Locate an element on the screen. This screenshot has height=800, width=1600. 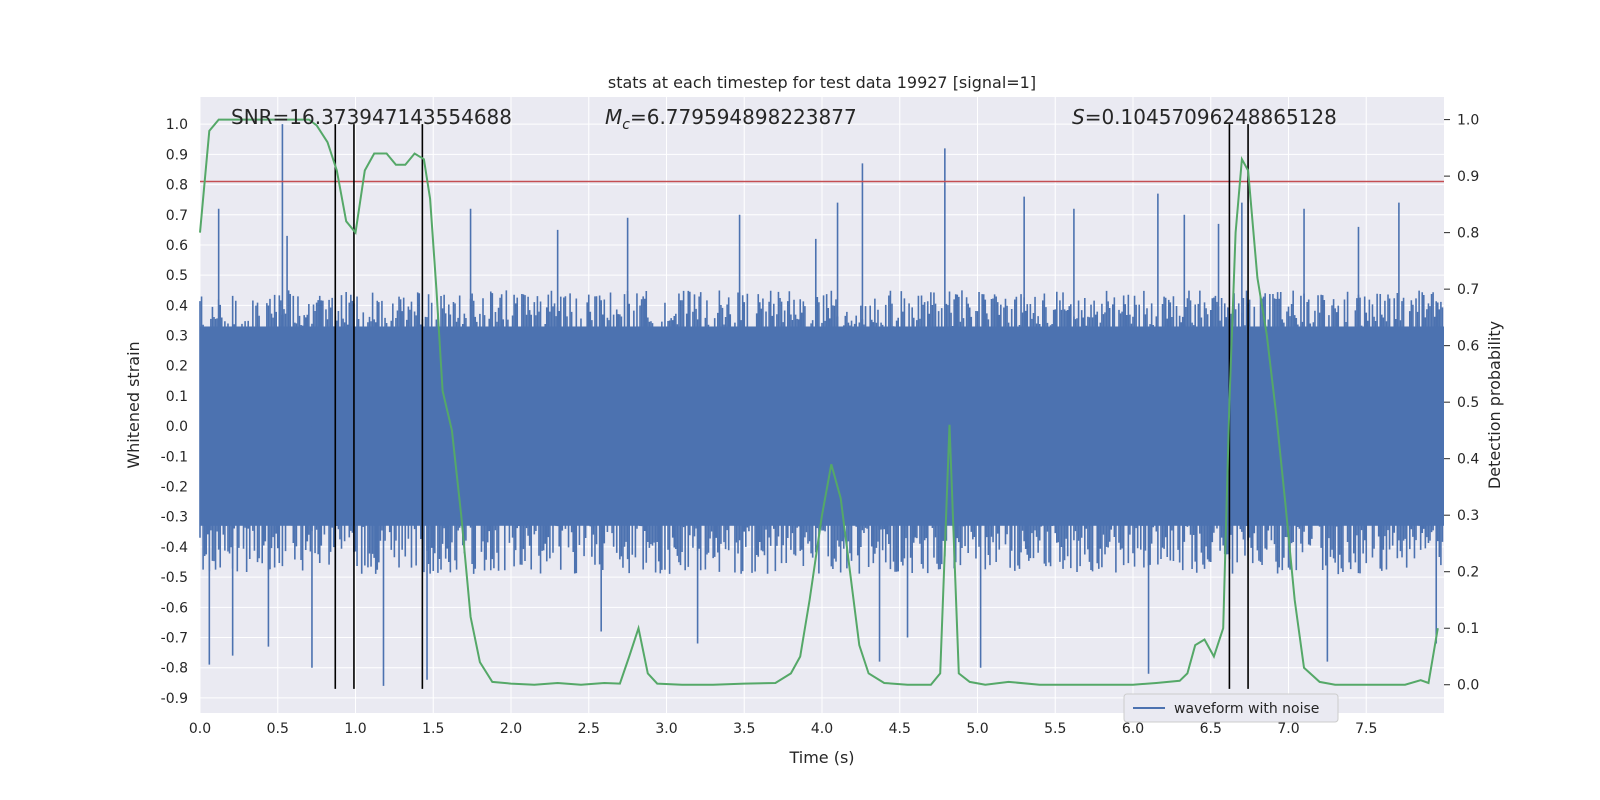
y-axis-right-ticks: 0.0 0.1 0.2 0.3 0.4 0.5 0.6 0.7 0.8 0.9 1.0 is located at coordinates (1461, 403).